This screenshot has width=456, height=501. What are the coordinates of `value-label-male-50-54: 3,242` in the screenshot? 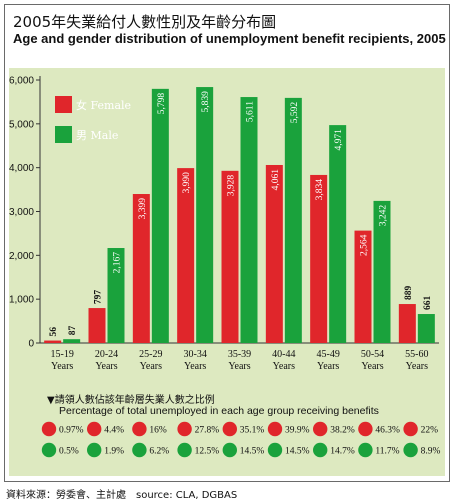 It's located at (384, 216).